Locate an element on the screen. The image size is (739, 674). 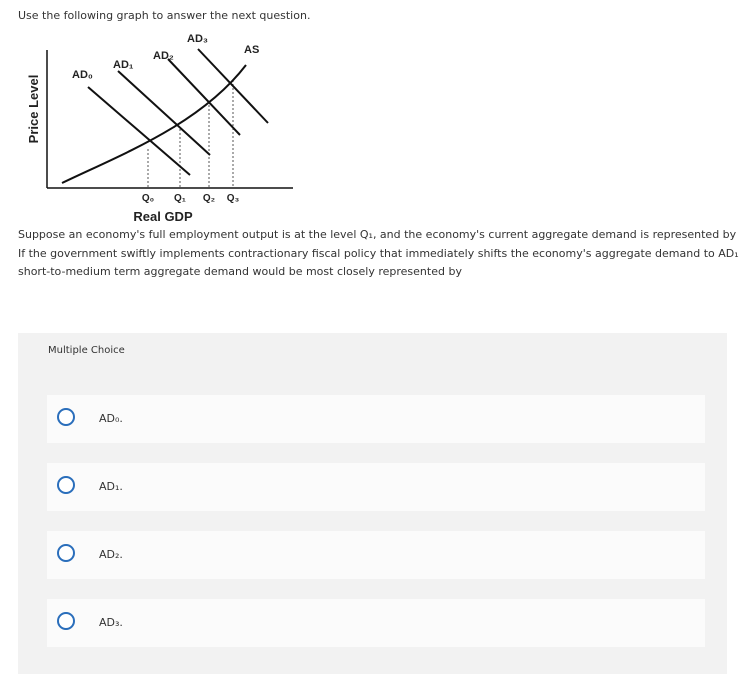
quantity-label: Q₂ is located at coordinates (209, 198).